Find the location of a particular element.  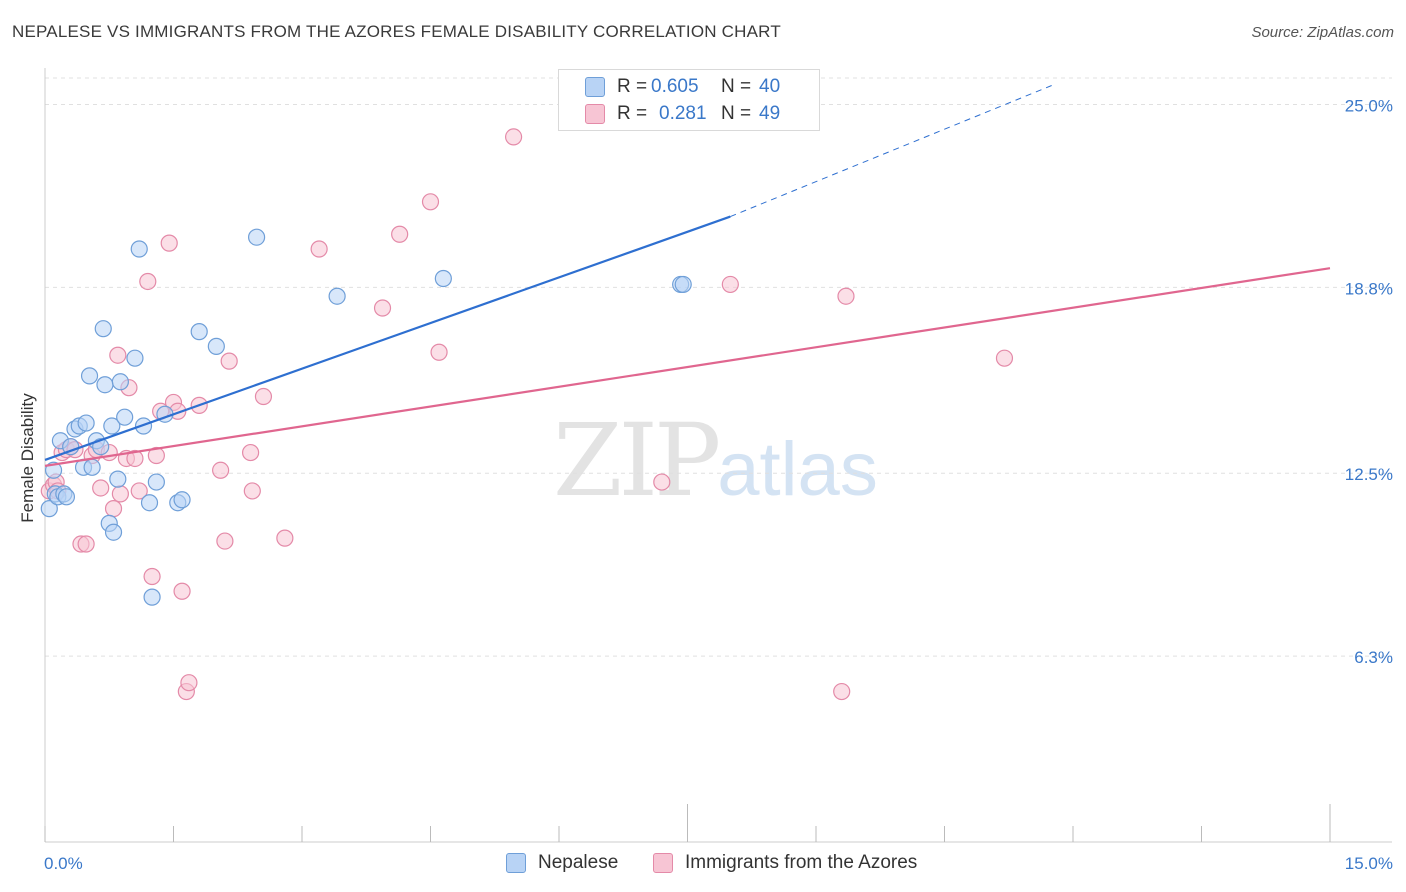

nepalese-trendline-extension is located at coordinates (893, 150).